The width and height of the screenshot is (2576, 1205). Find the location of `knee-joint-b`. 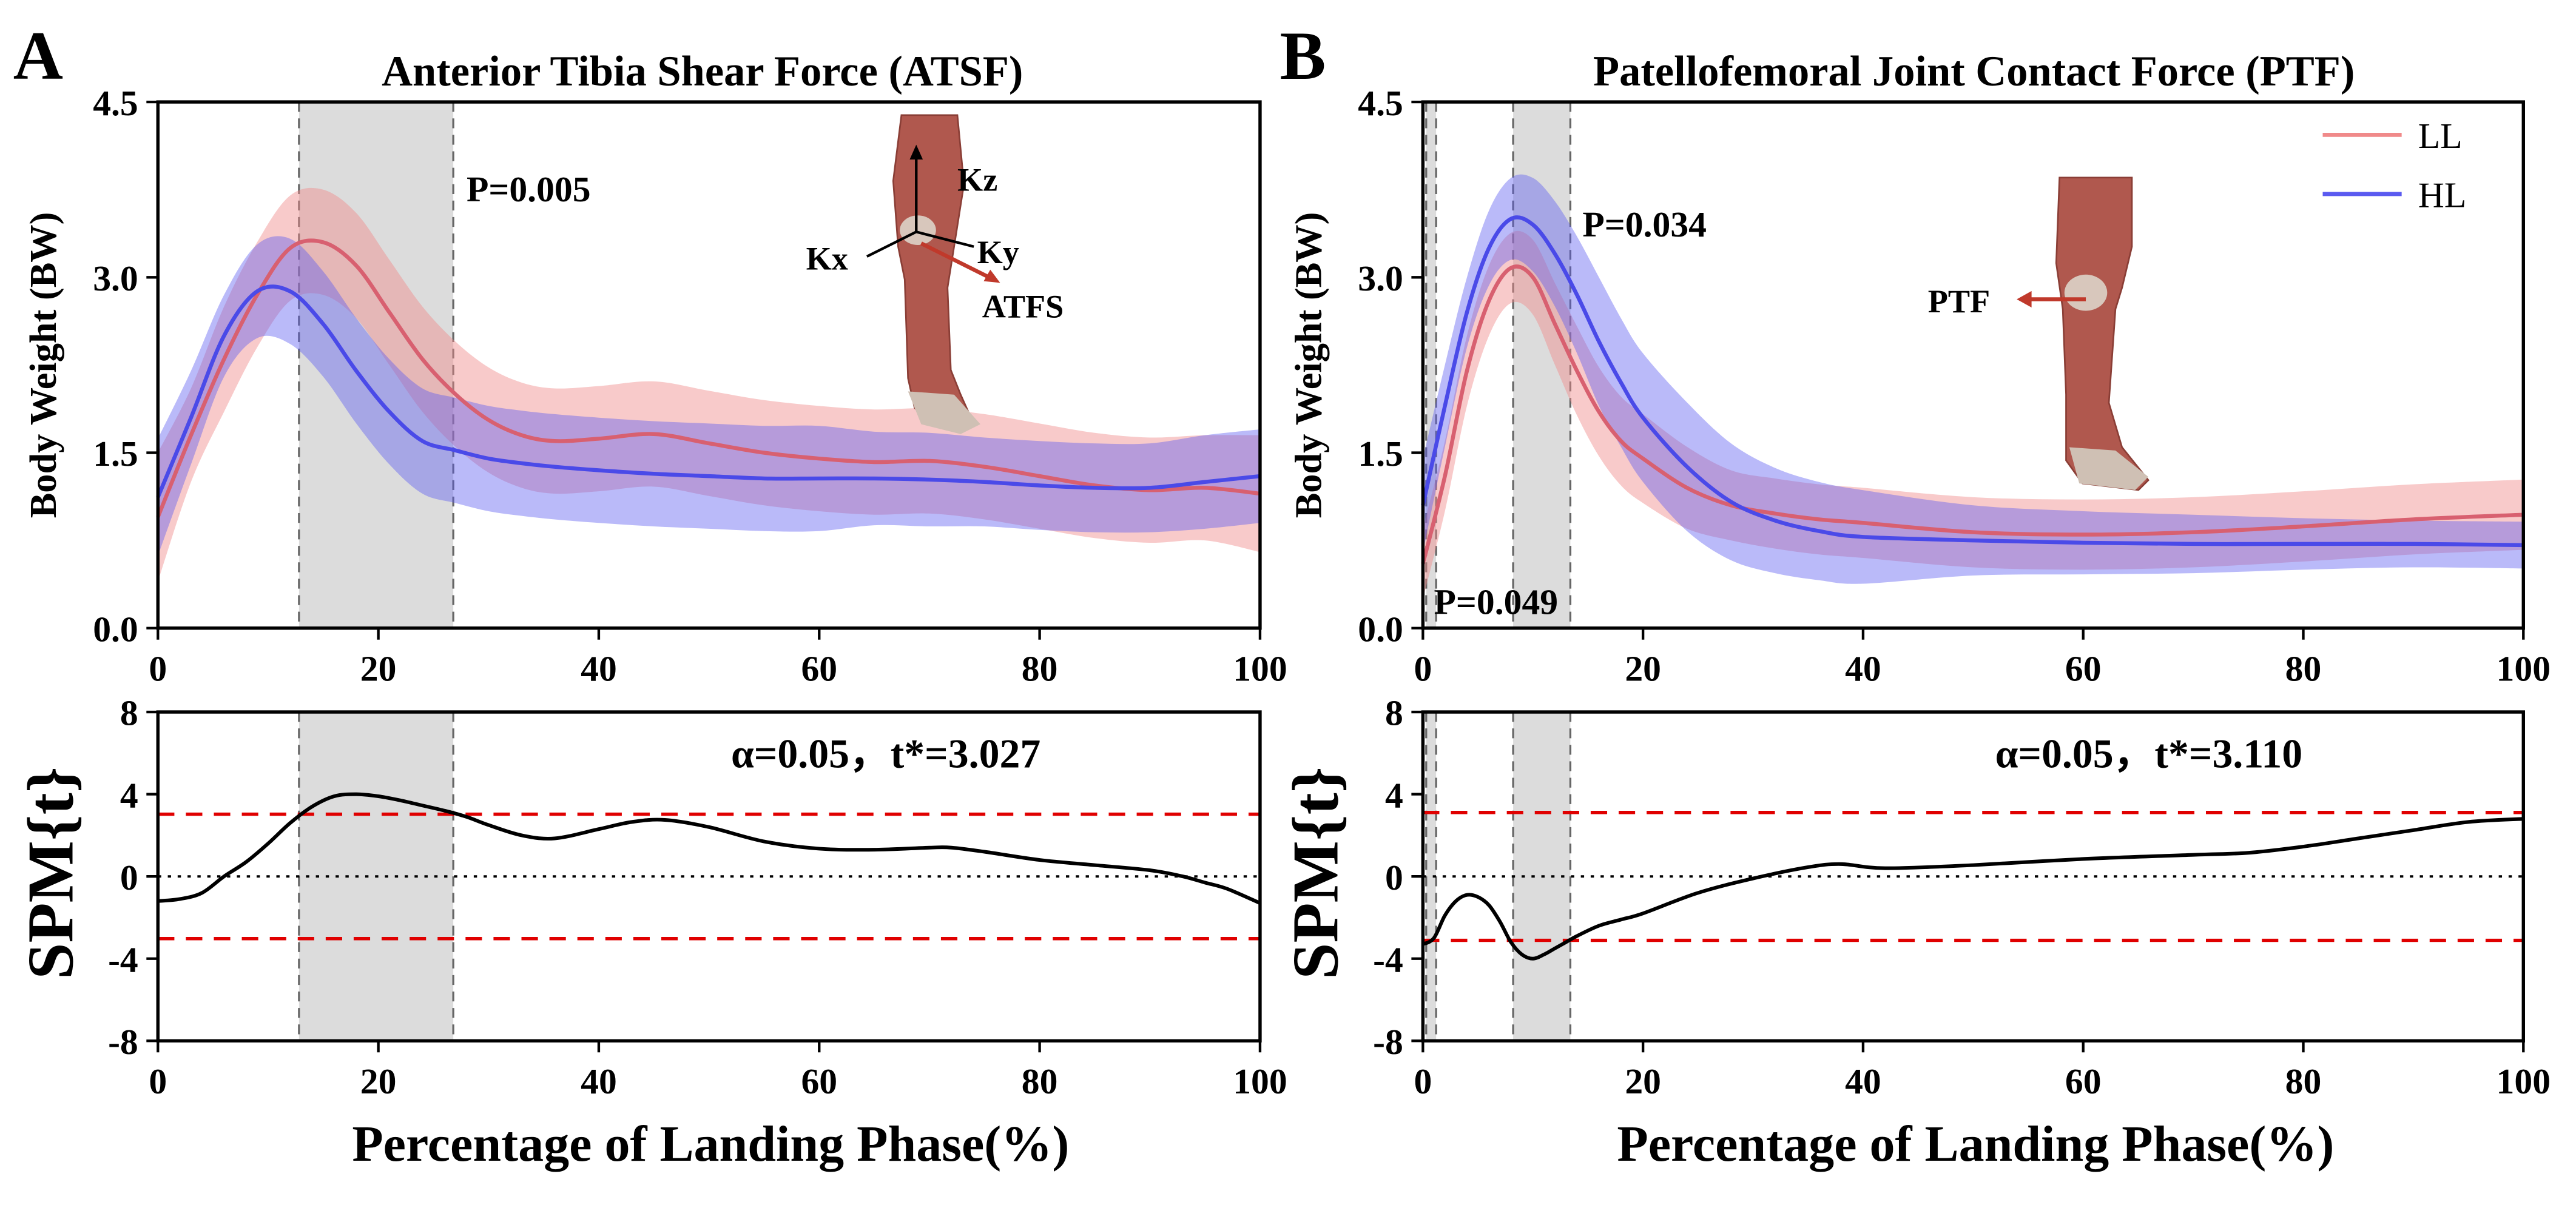

knee-joint-b is located at coordinates (2086, 292).